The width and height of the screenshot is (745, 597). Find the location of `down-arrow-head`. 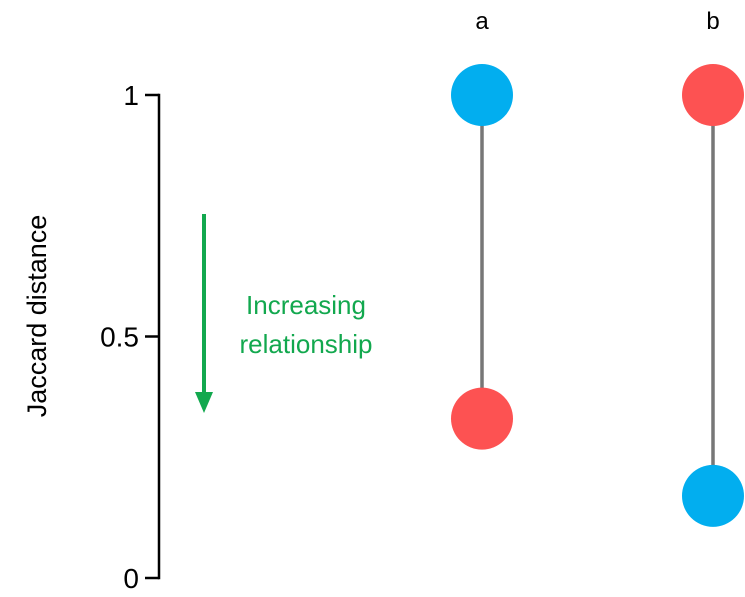

down-arrow-head is located at coordinates (204, 402).